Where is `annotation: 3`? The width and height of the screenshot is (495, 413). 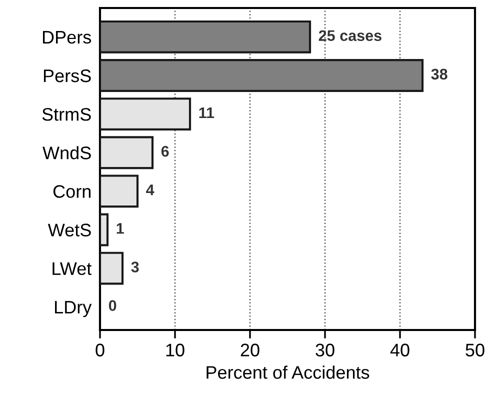
annotation: 3 is located at coordinates (135, 267).